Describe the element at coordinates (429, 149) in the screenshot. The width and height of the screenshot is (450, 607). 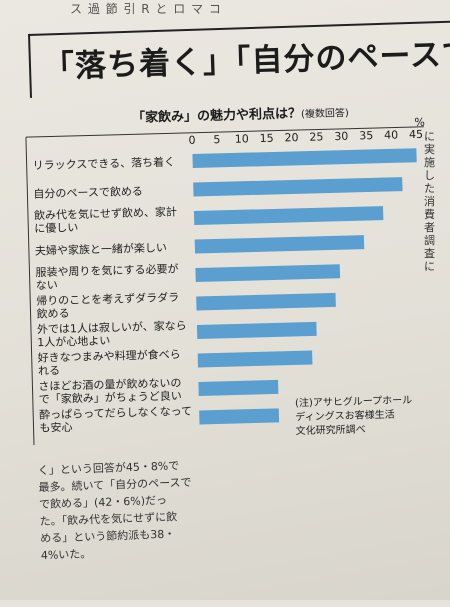
I see `side-column-char: 実` at that location.